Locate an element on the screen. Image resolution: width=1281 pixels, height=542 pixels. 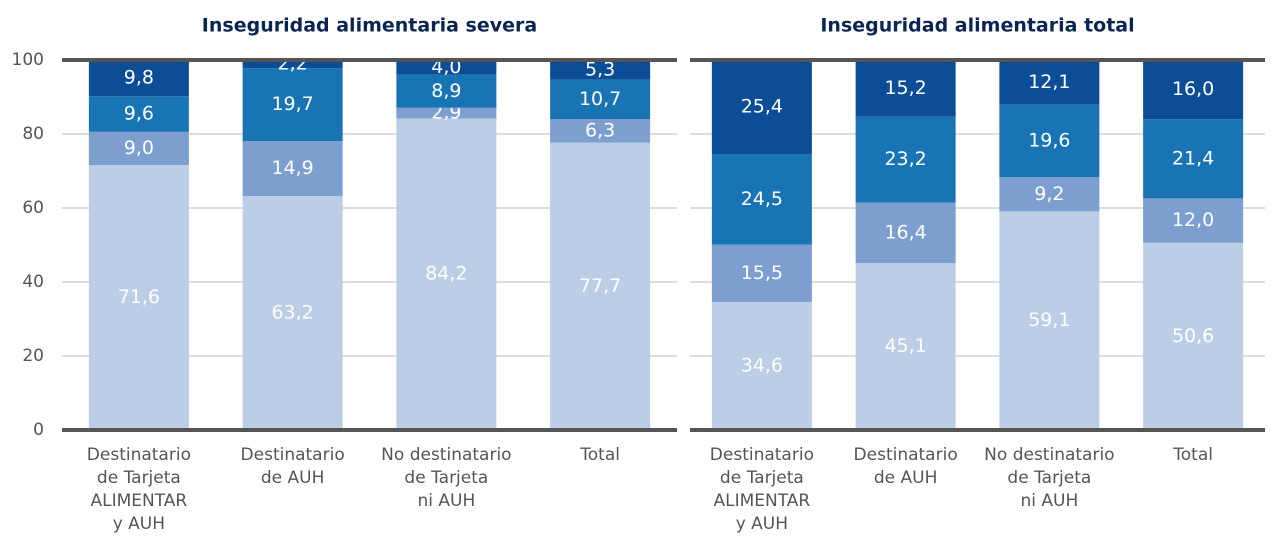
value-label: 77,7 is located at coordinates (600, 286).